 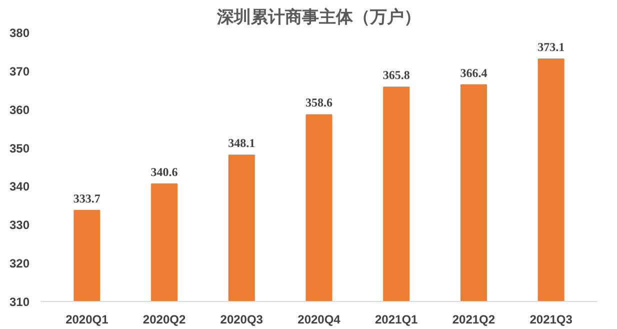 I want to click on x-tick-label: 2021Q1, so click(x=396, y=319).